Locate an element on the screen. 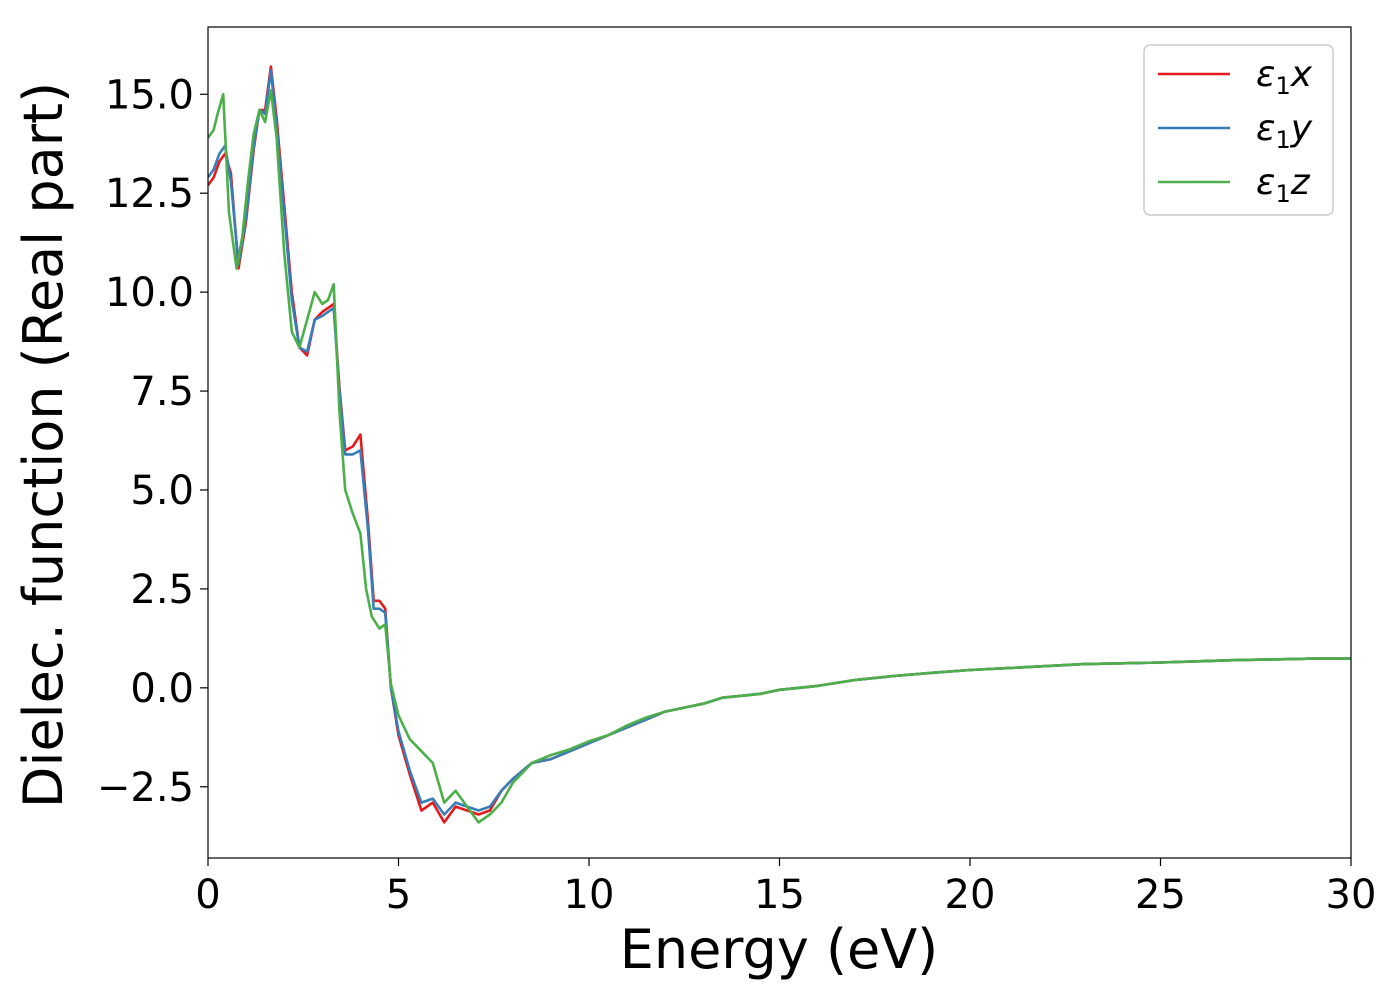 The height and width of the screenshot is (1000, 1400). y-tick-label: 0.0 is located at coordinates (162, 689).